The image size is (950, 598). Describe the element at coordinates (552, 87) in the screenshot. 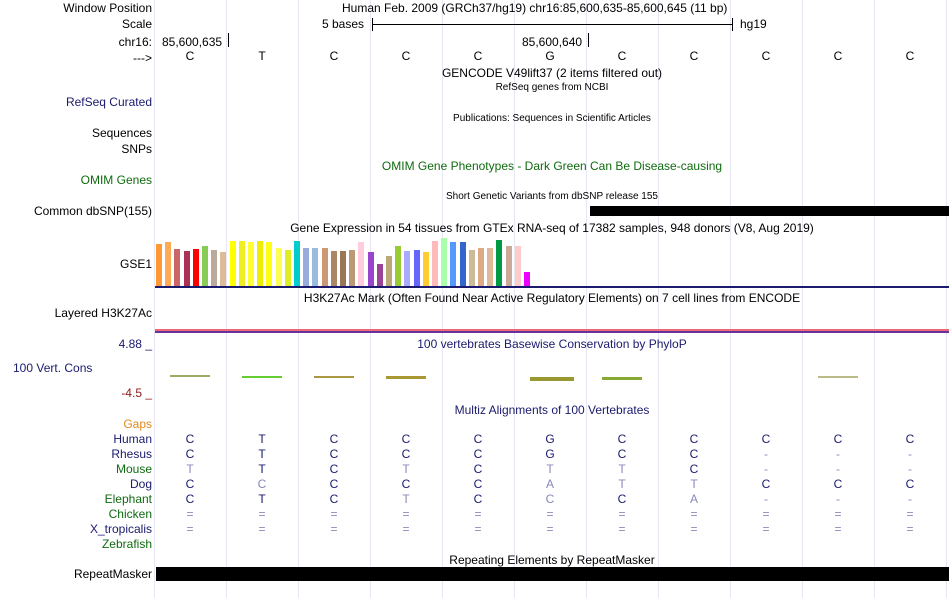

I see `refseq-track-title: RefSeq genes from NCBI` at that location.